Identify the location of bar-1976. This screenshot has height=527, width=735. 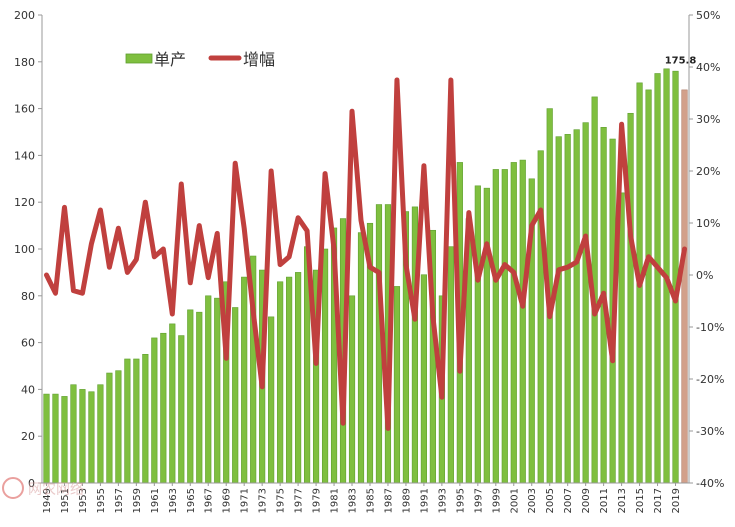
(289, 380).